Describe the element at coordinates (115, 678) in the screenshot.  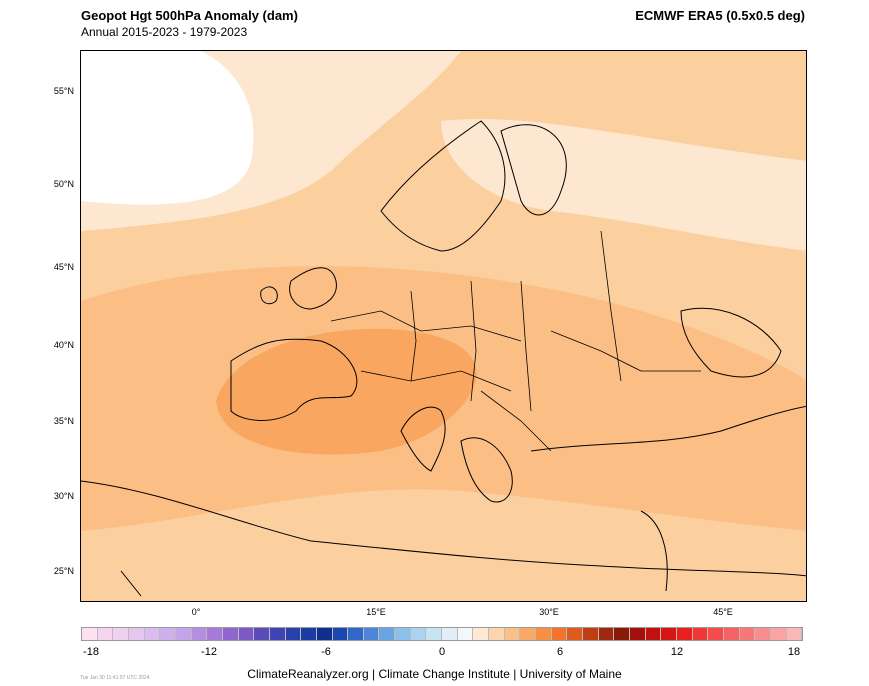
I see `timestamp: Tue Jan 30 11:41:07 UTC 2024` at that location.